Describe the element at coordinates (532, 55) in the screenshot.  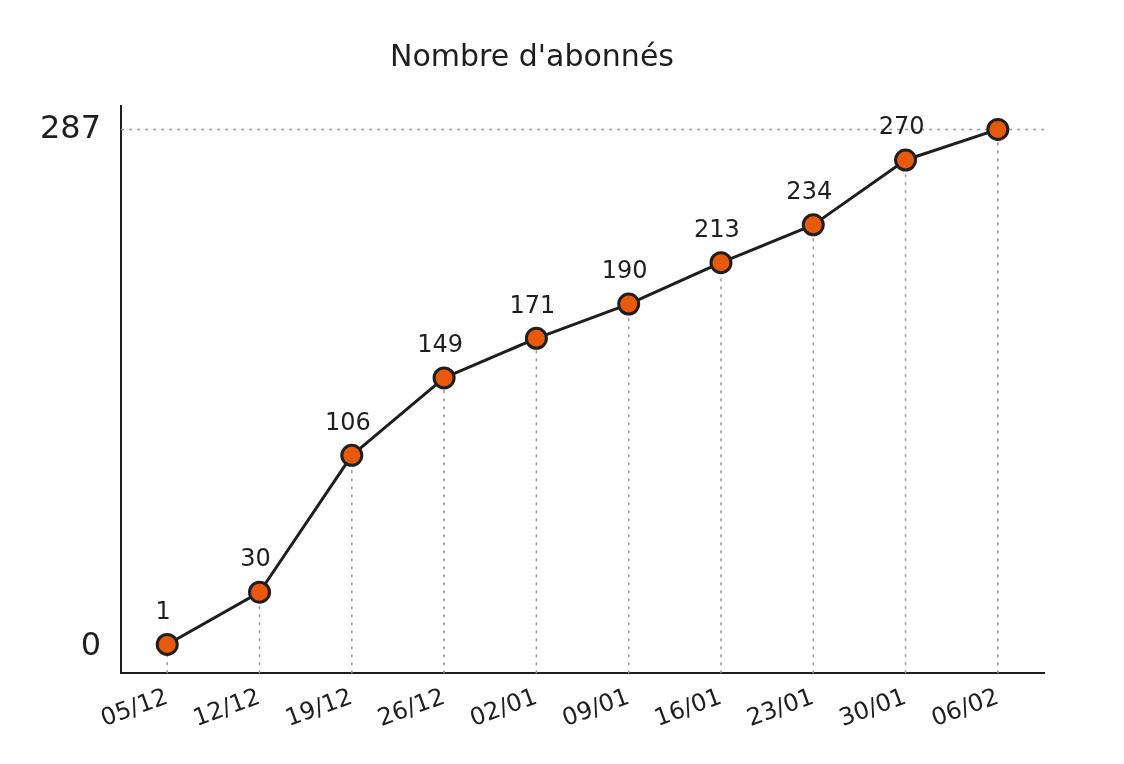
I see `chart-title: Nombre d'abonnés` at that location.